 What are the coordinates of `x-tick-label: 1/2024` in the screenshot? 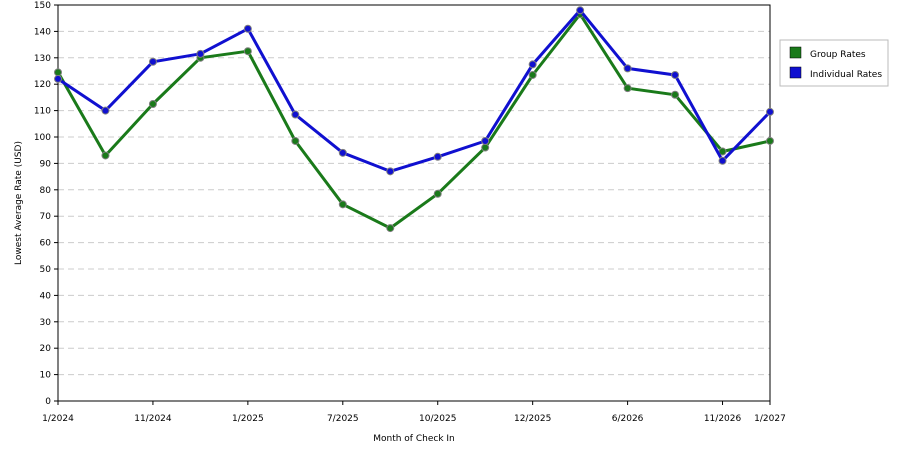 It's located at (58, 419).